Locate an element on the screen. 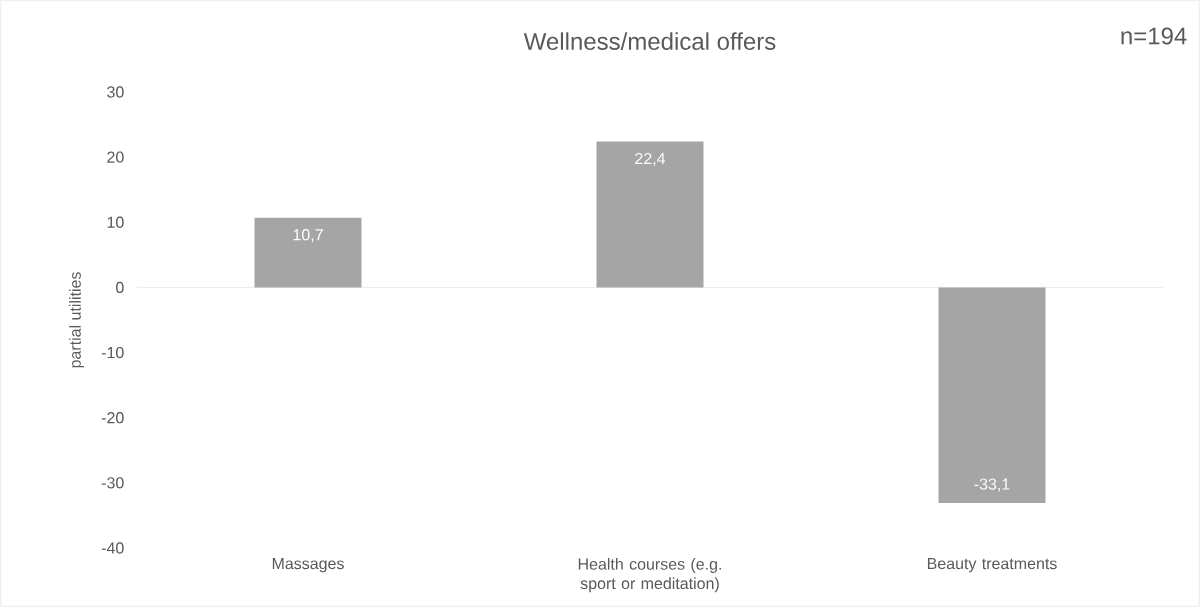 The height and width of the screenshot is (607, 1200). data-label: 22,4 is located at coordinates (650, 159).